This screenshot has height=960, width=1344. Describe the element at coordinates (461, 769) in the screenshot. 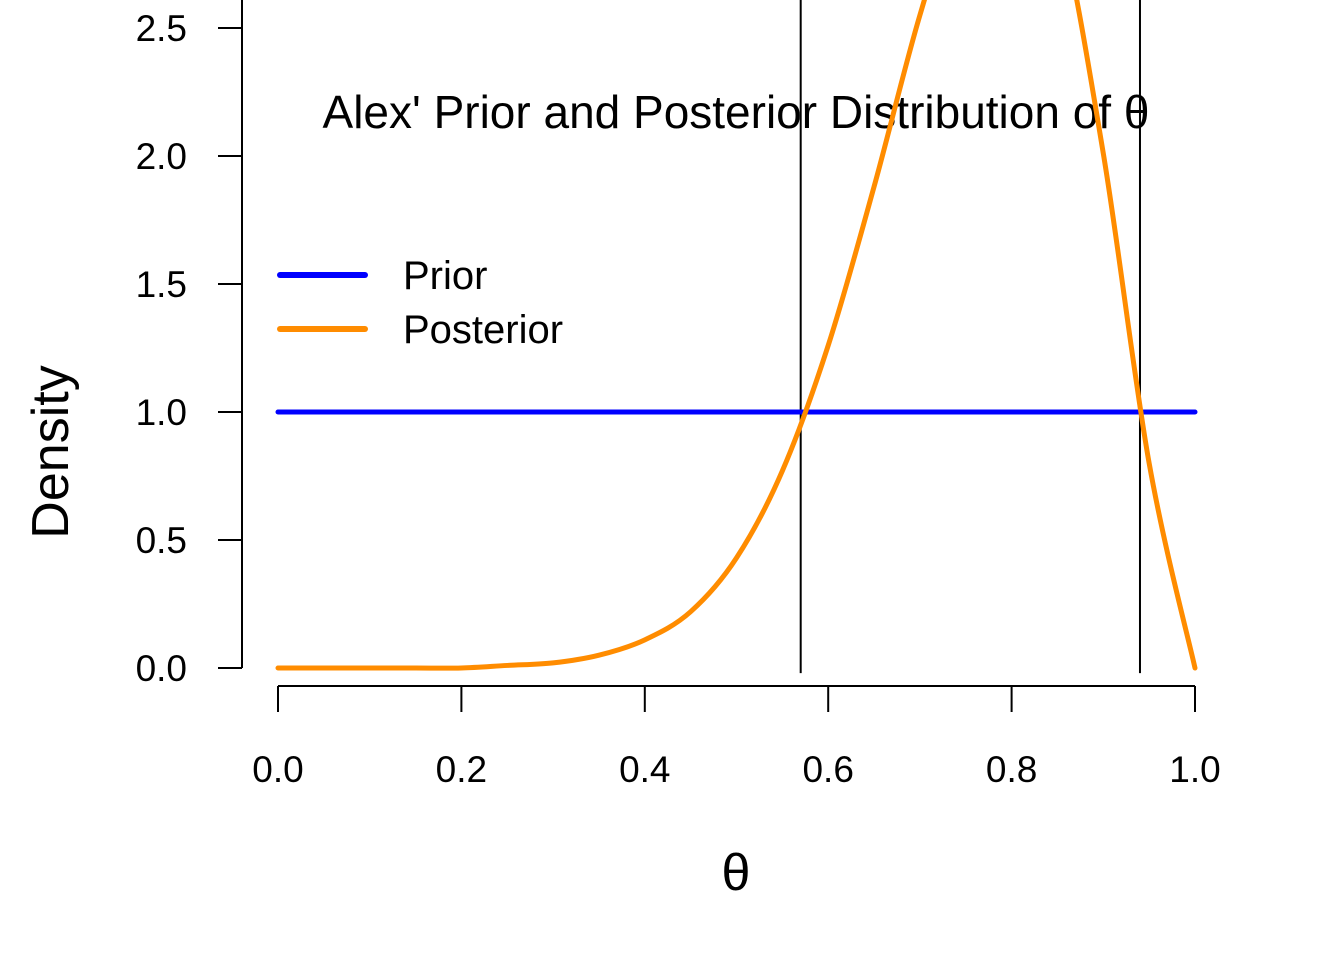

I see `x-tick-label: 0.2` at that location.